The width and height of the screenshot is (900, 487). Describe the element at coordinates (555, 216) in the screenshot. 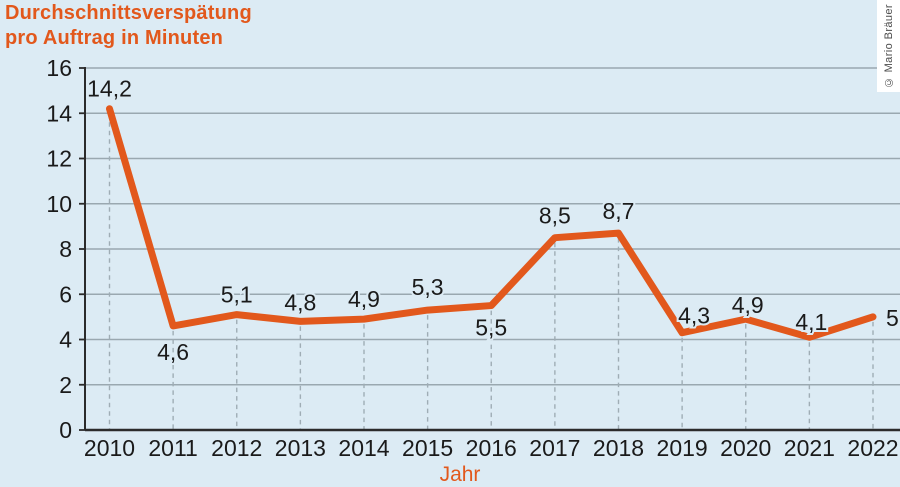

I see `point-label-2017: 8,5` at that location.